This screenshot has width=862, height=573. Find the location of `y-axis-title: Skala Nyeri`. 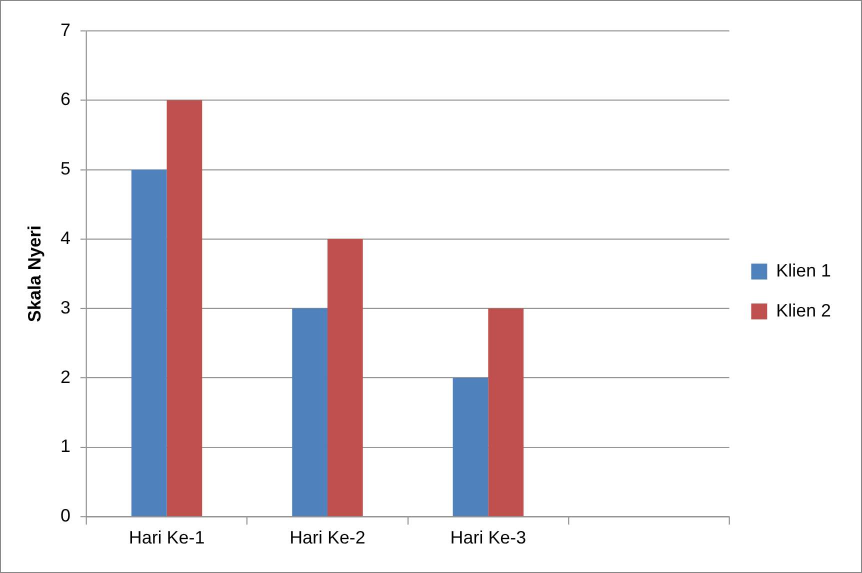

y-axis-title: Skala Nyeri is located at coordinates (34, 273).